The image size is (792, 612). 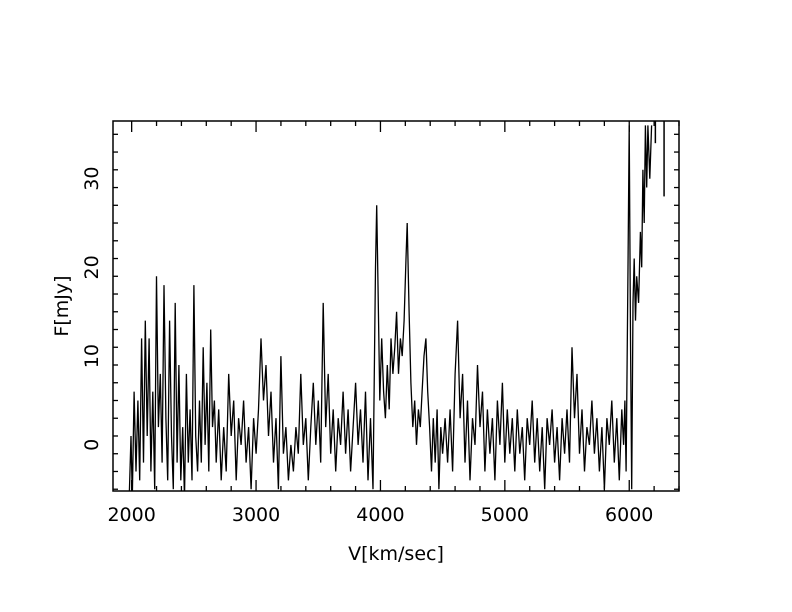 What do you see at coordinates (92, 309) in the screenshot?
I see `y-axis-tick-labels: 0 10 20 30` at bounding box center [92, 309].